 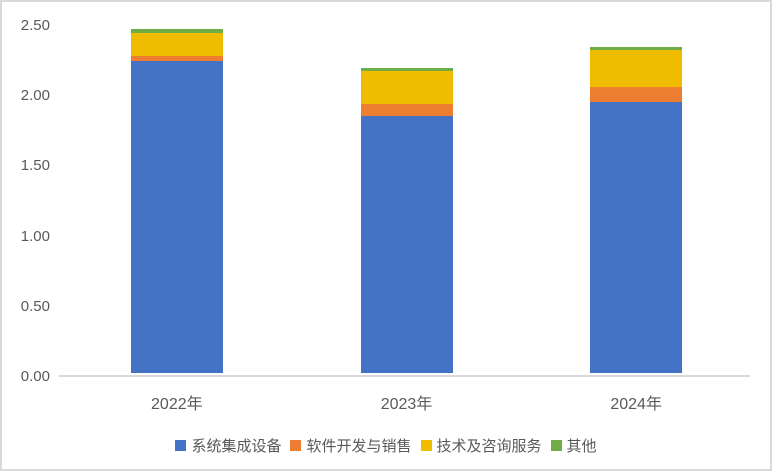 I want to click on bar-2022年, so click(x=176, y=201).